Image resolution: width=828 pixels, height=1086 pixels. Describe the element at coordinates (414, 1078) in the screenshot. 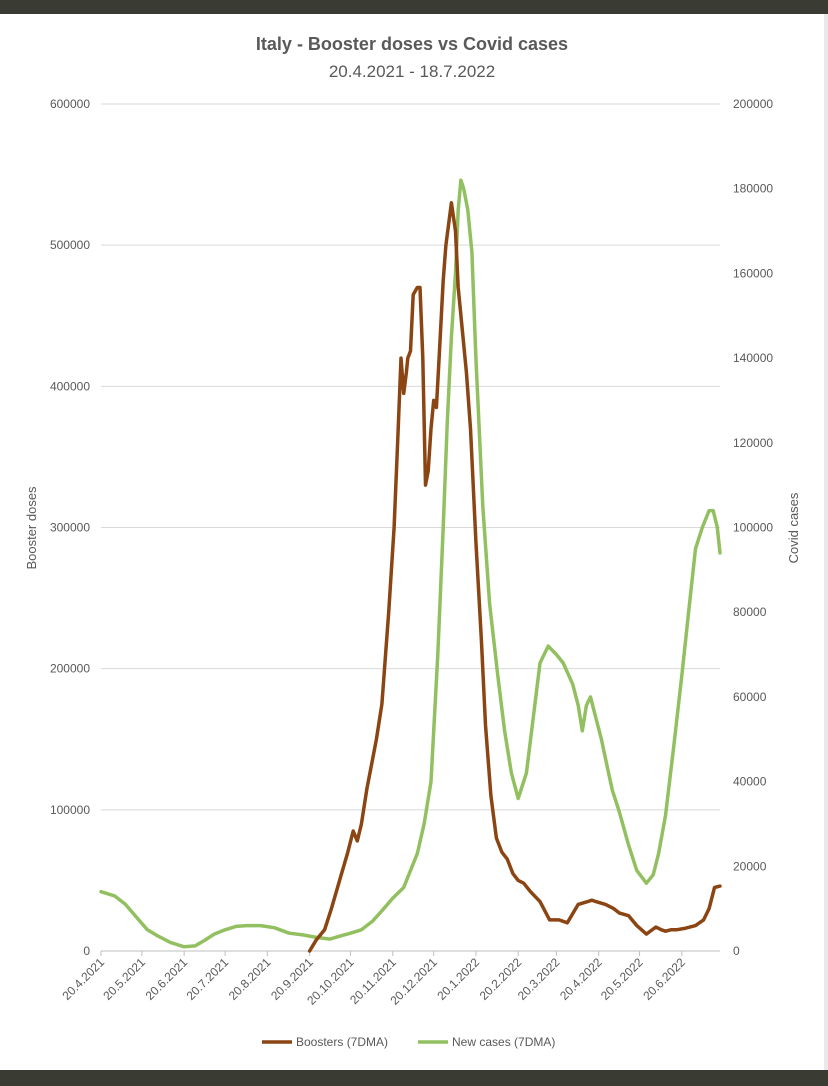

I see `window-frame-bottom` at that location.